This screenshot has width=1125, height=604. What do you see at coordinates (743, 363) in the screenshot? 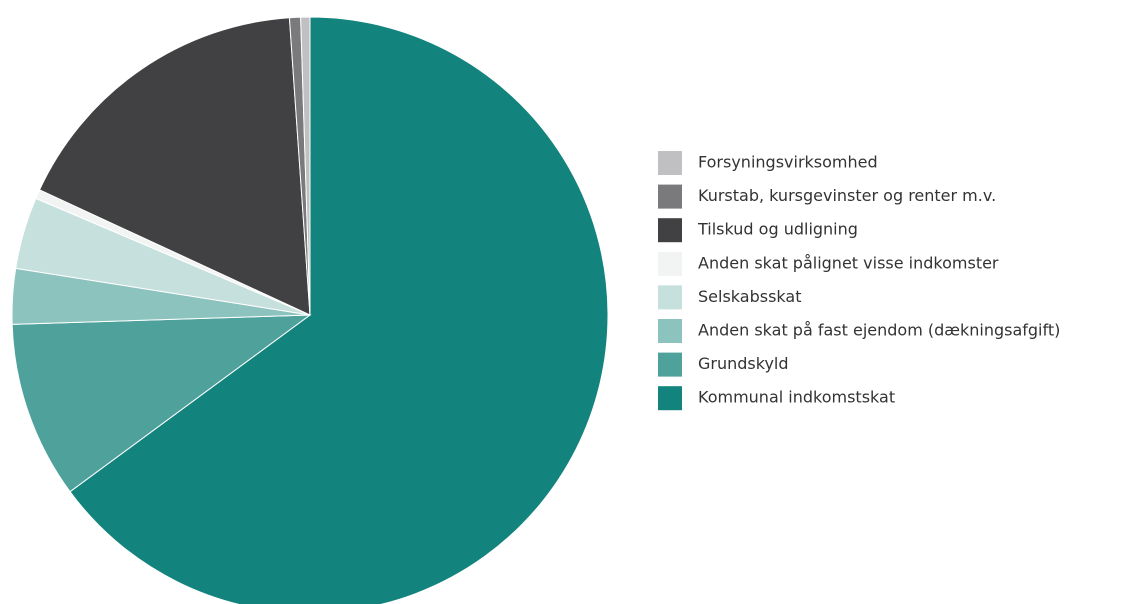
I see `legend-label: Grundskyld` at bounding box center [743, 363].